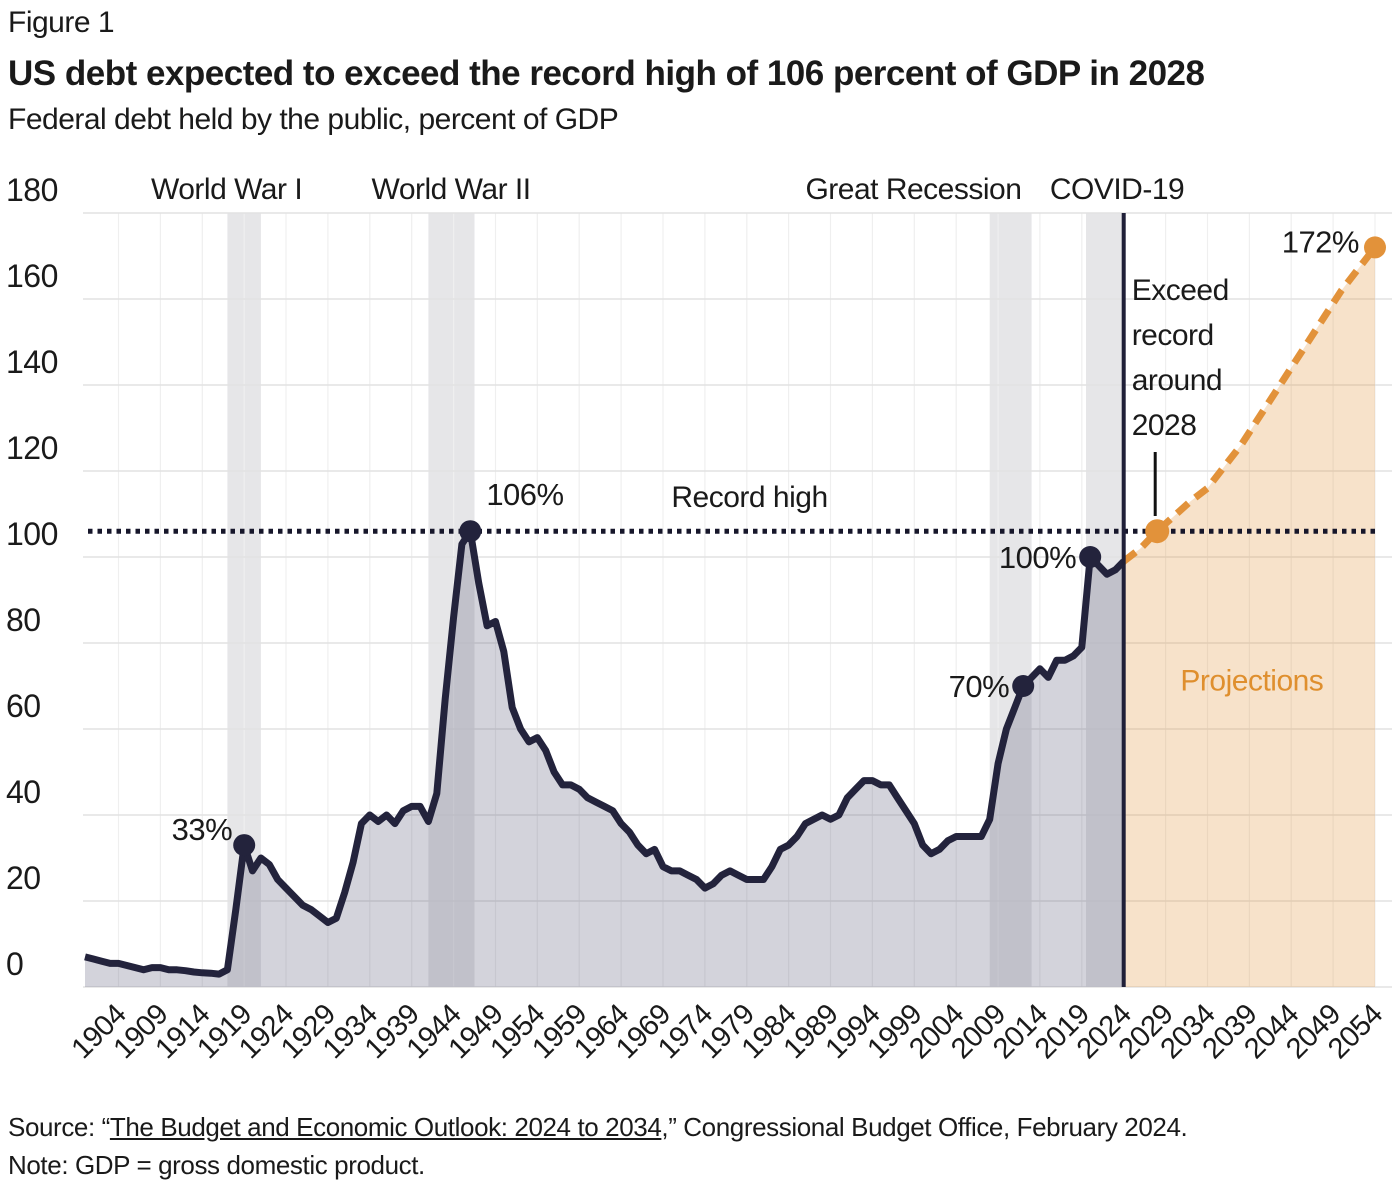 The image size is (1400, 1200). Describe the element at coordinates (1090, 557) in the screenshot. I see `marker-dot-2020` at that location.